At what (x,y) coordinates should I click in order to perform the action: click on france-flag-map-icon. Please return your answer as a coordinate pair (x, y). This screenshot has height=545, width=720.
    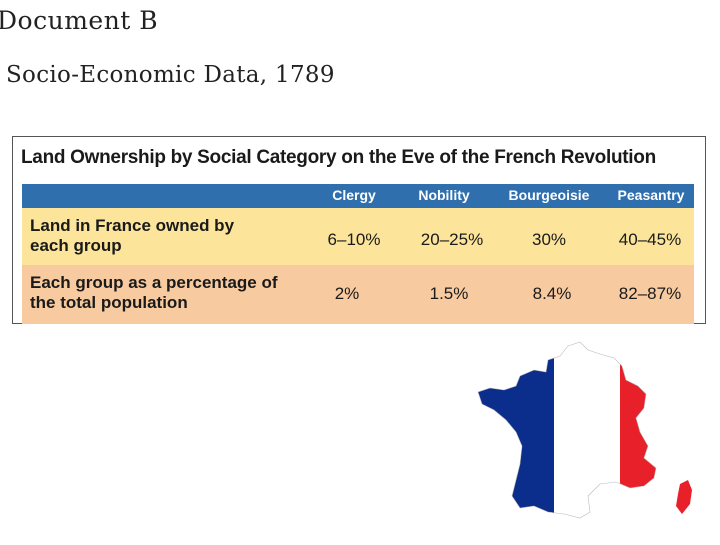
    Looking at the image, I should click on (596, 438).